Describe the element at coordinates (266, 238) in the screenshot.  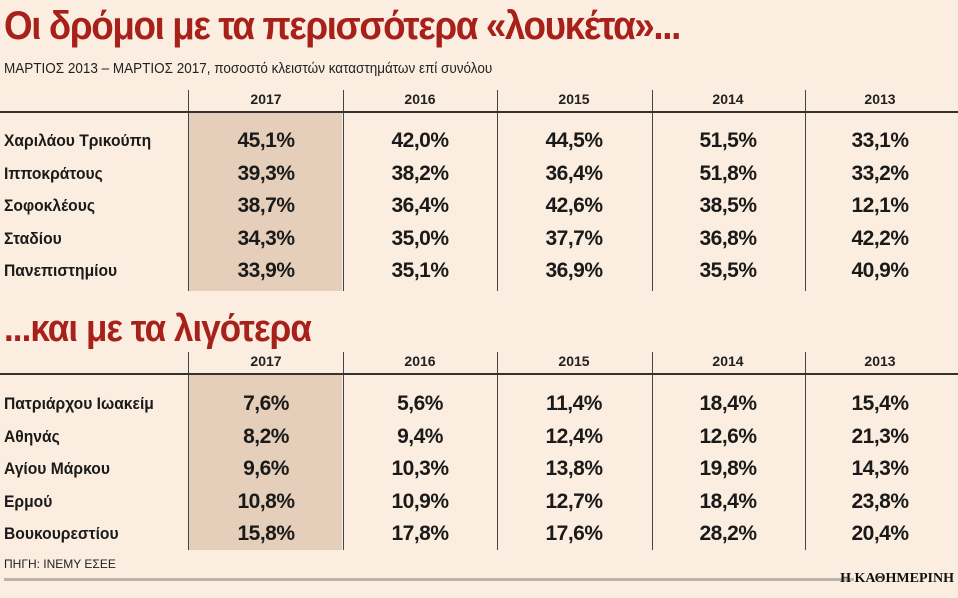
I see `value-cell-2017: 34,3%` at that location.